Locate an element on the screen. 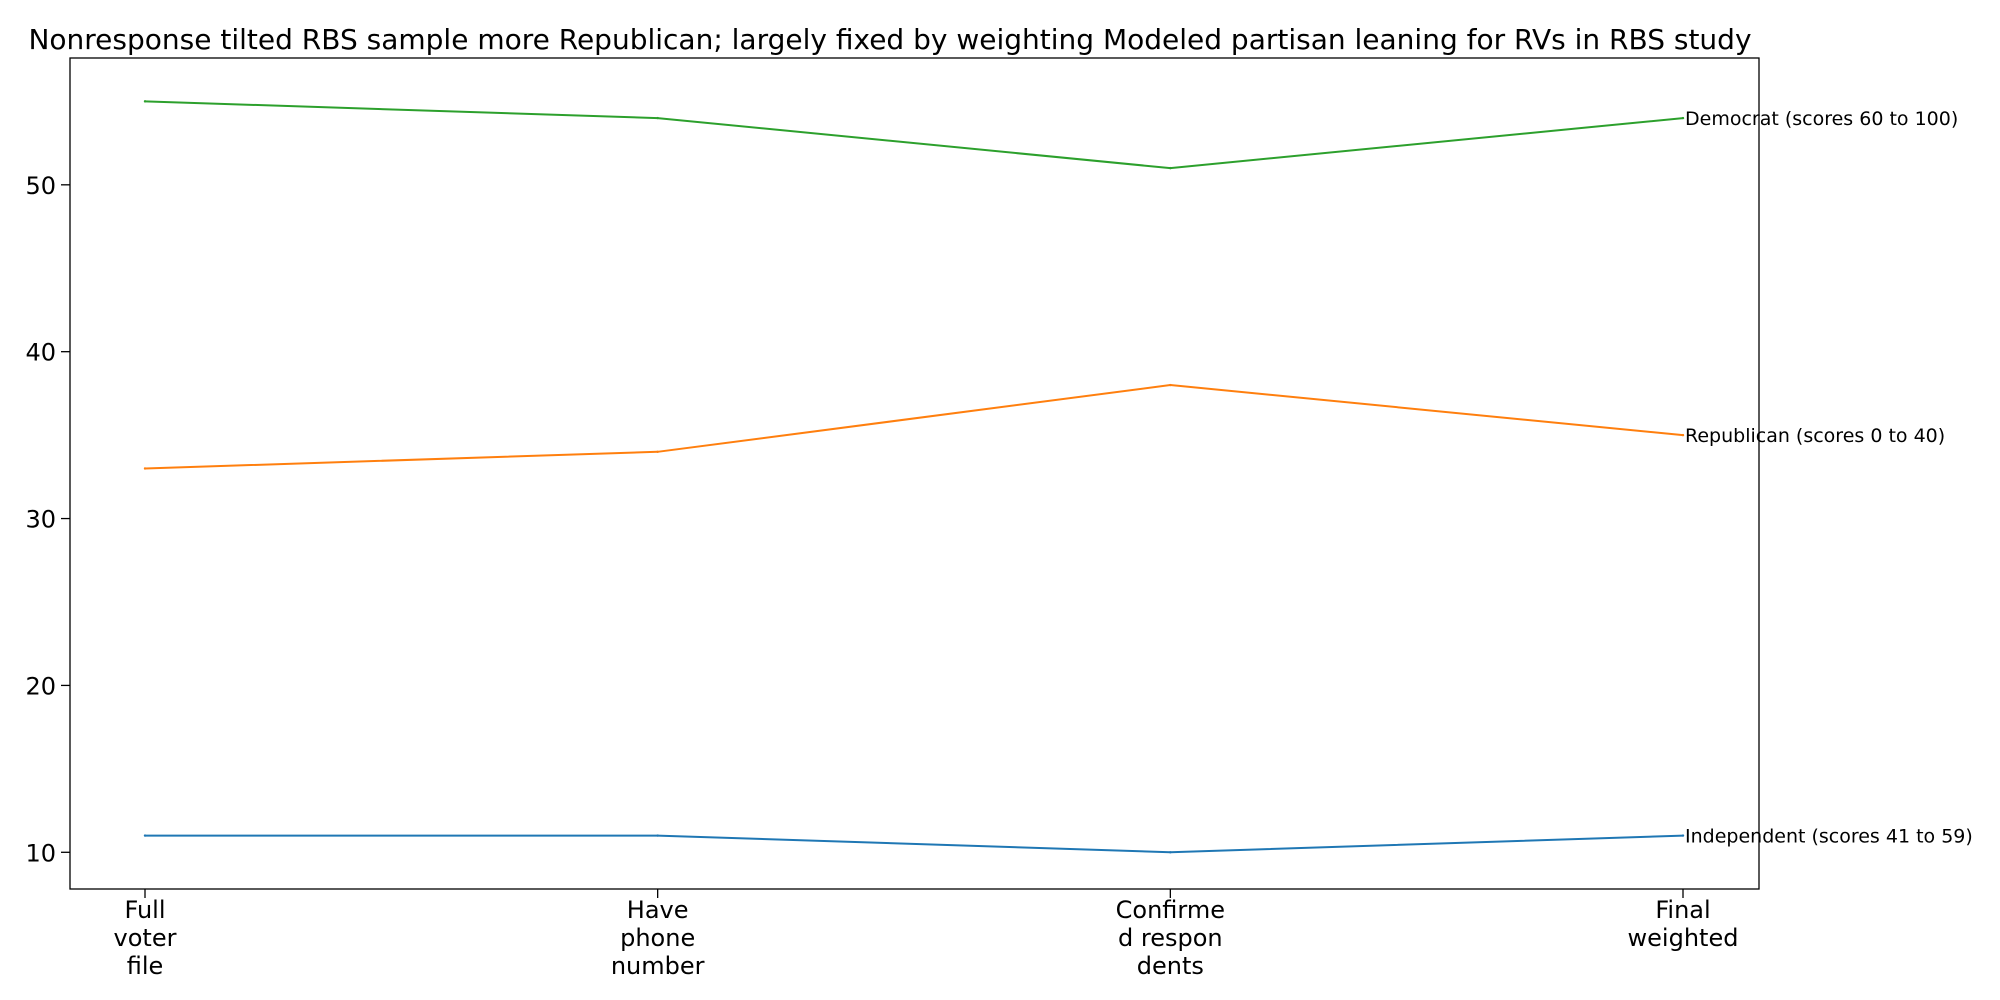 The image size is (2000, 1000). x-tick-label-line: d respon is located at coordinates (1170, 938).